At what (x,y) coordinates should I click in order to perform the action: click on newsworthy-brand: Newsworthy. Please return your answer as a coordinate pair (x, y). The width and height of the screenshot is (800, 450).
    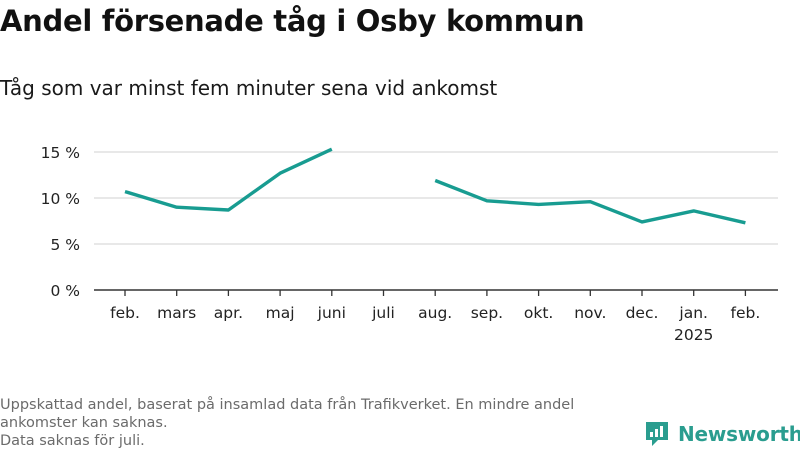
    Looking at the image, I should click on (722, 434).